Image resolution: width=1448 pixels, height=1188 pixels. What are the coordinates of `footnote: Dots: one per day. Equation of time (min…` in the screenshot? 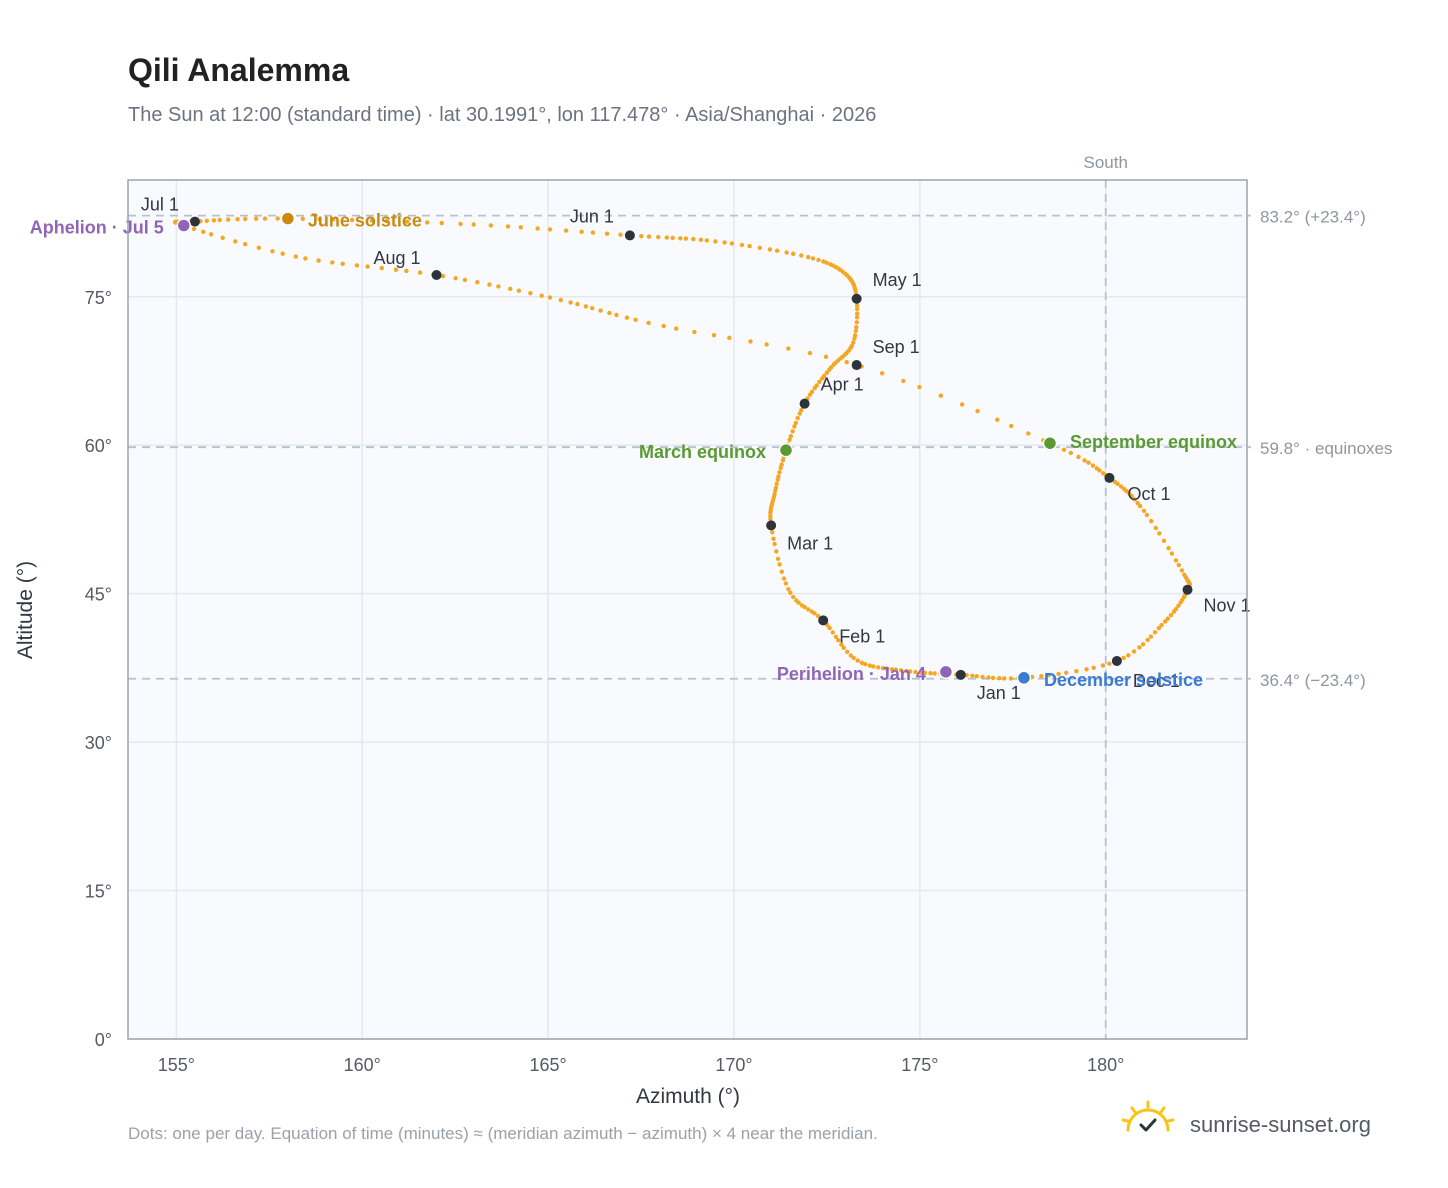 It's located at (503, 1133).